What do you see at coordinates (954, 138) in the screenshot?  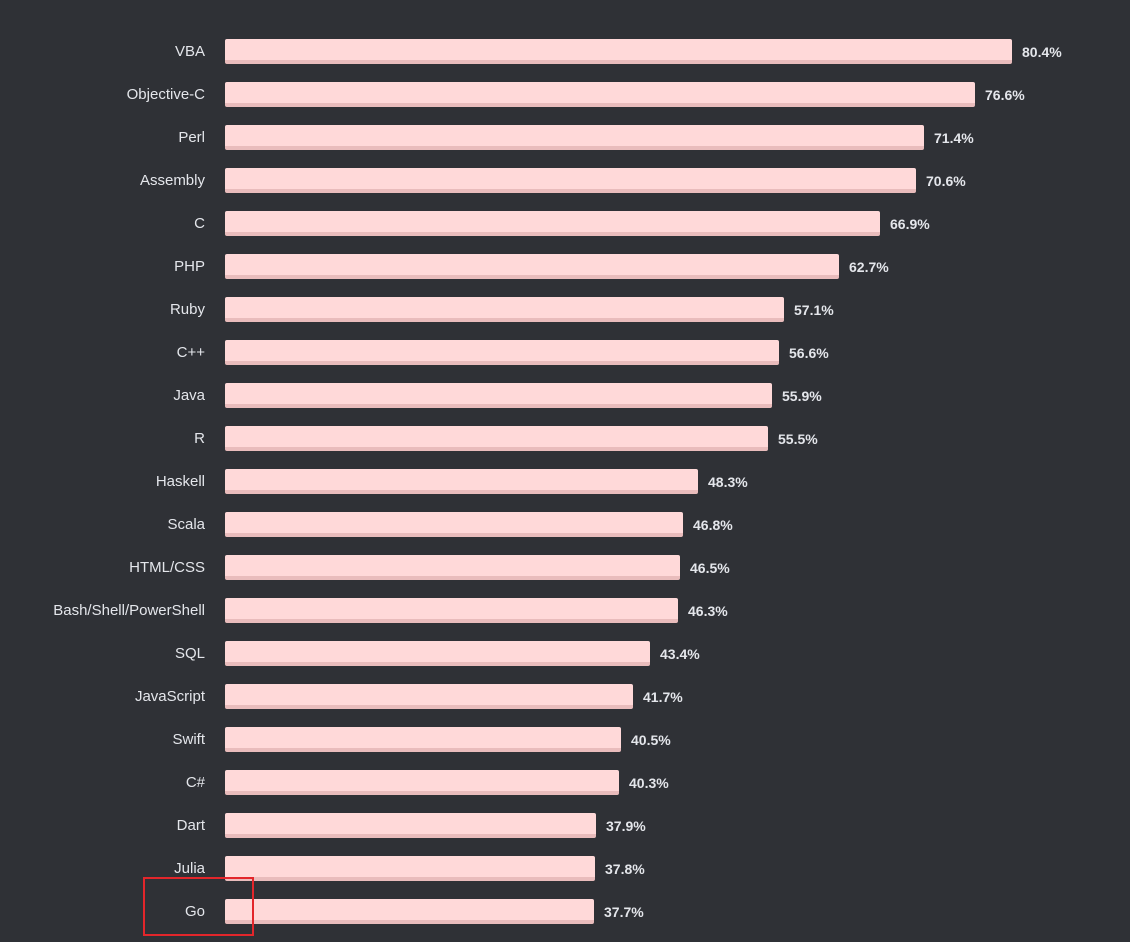 I see `value-label: 71.4%` at bounding box center [954, 138].